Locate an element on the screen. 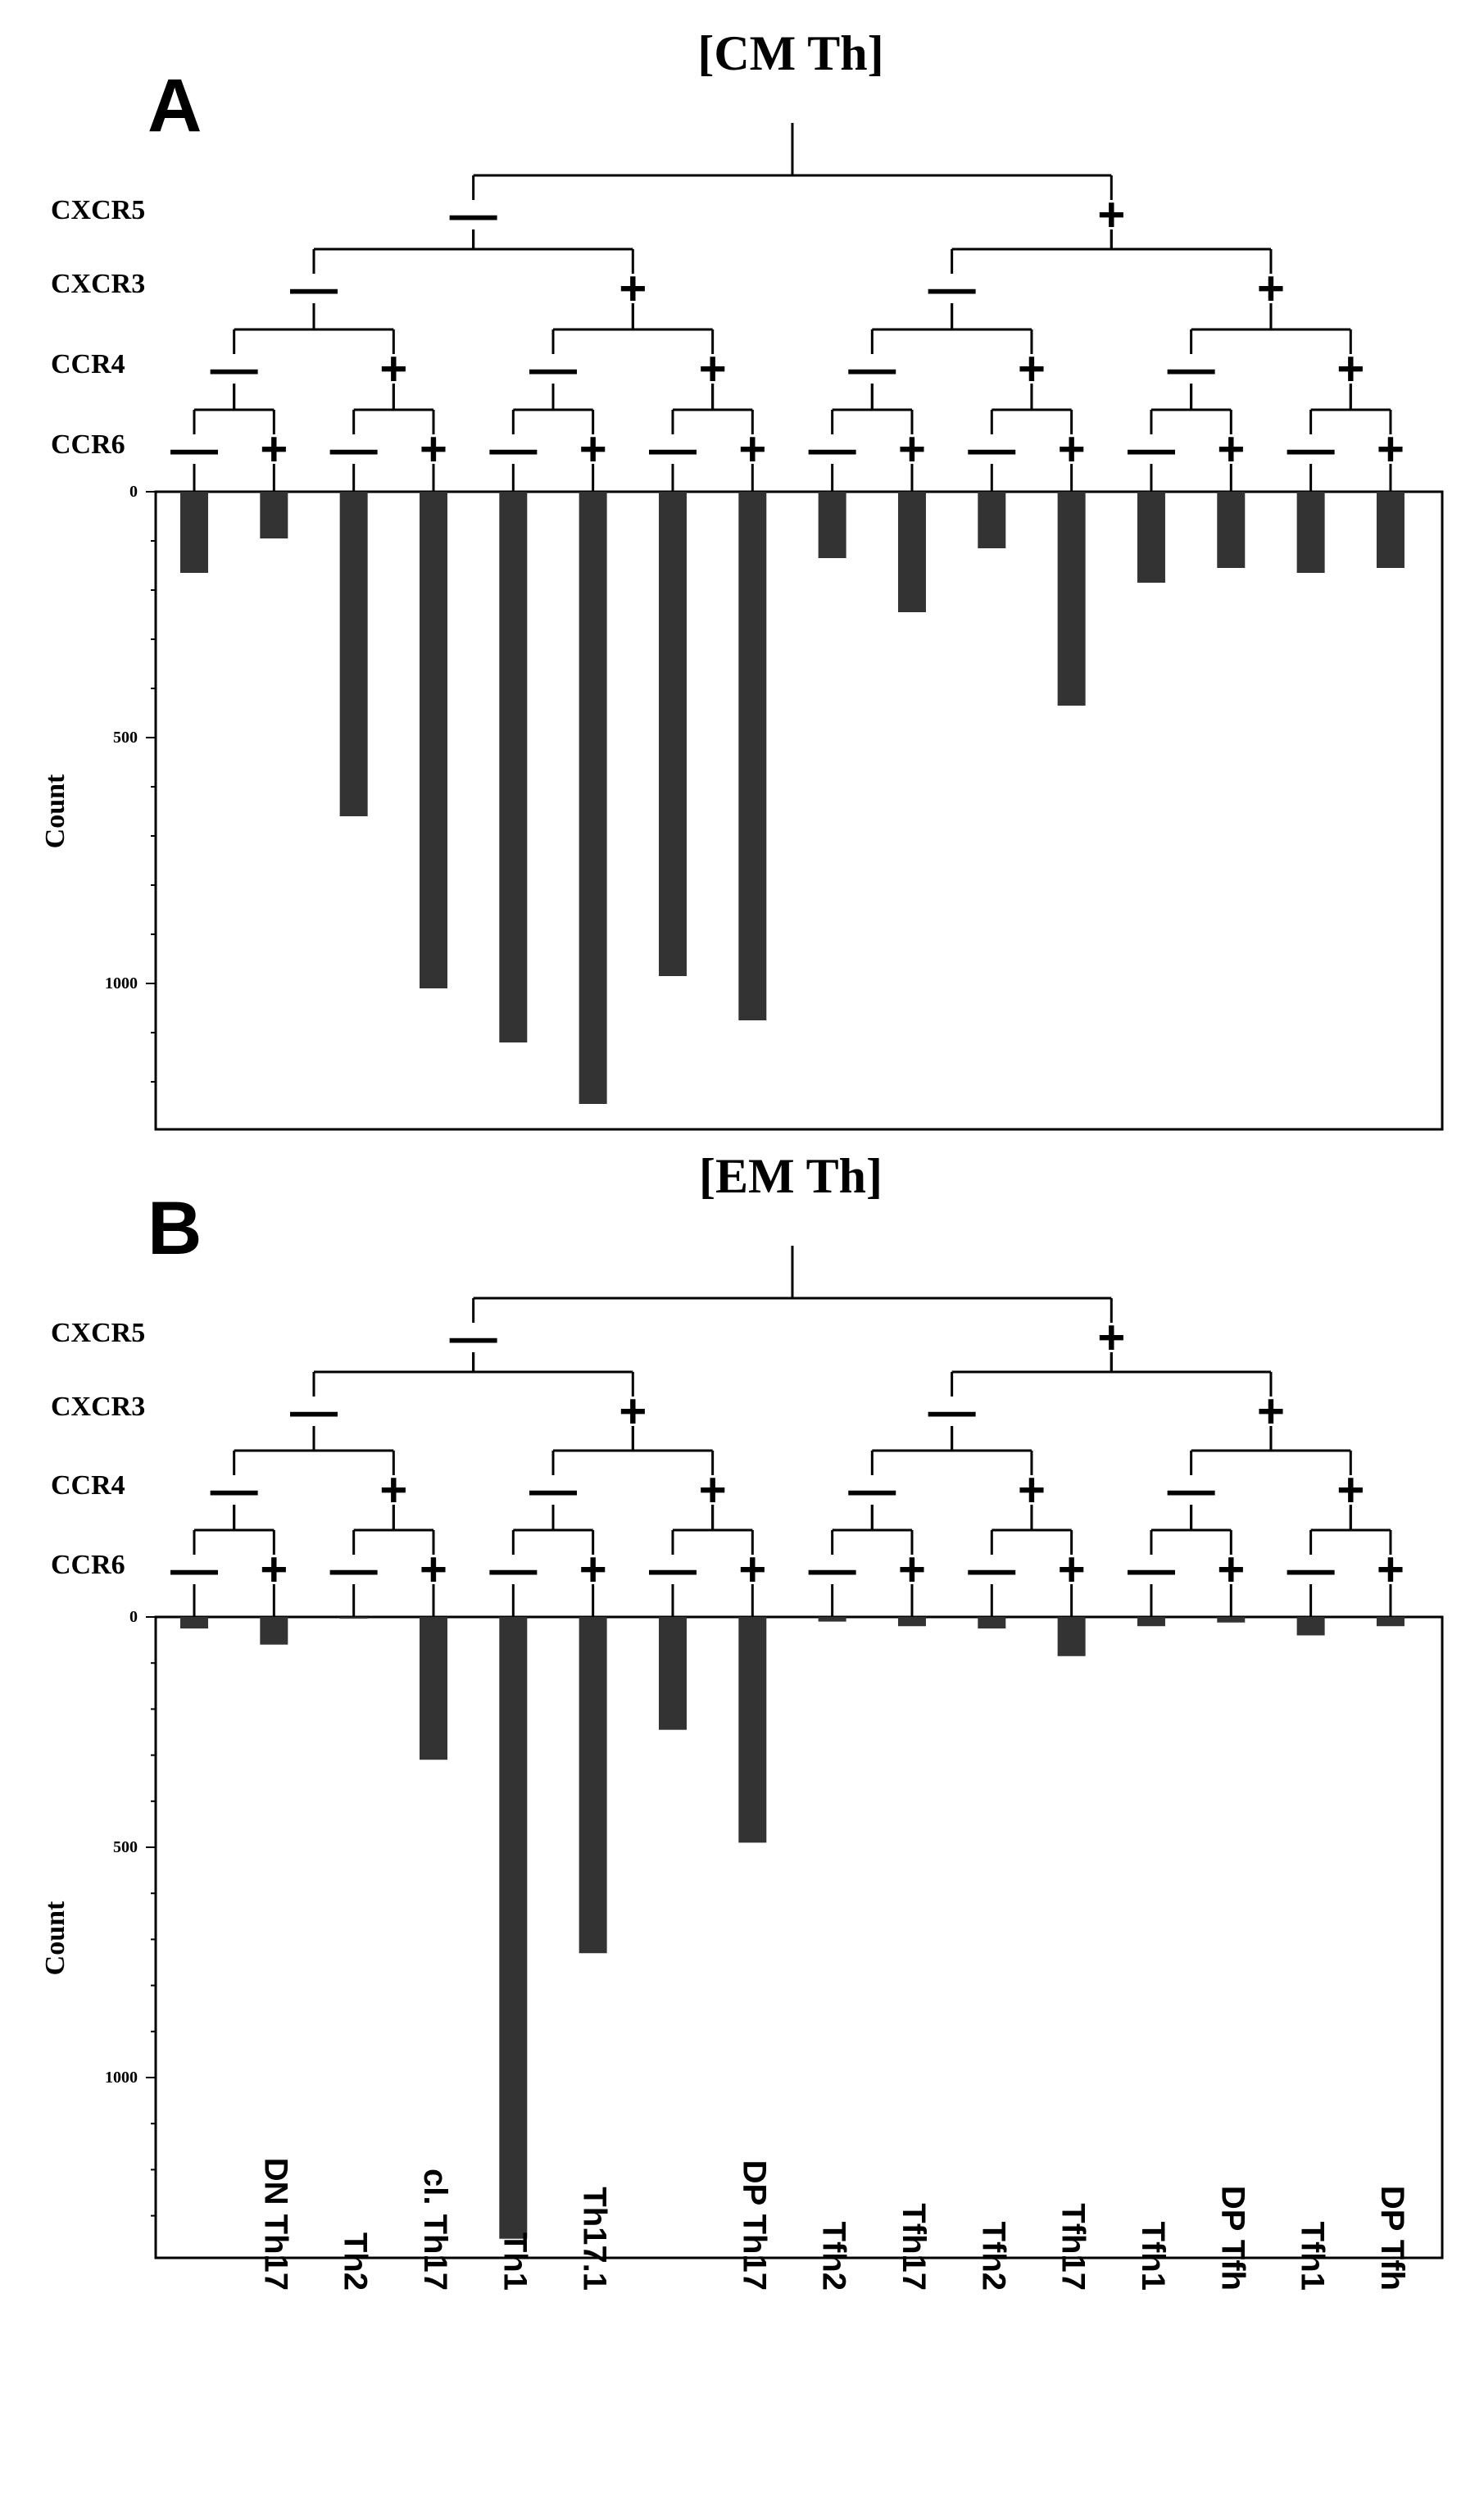 The height and width of the screenshot is (2507, 1484). category-label: cl. Th17 is located at coordinates (435, 2230).